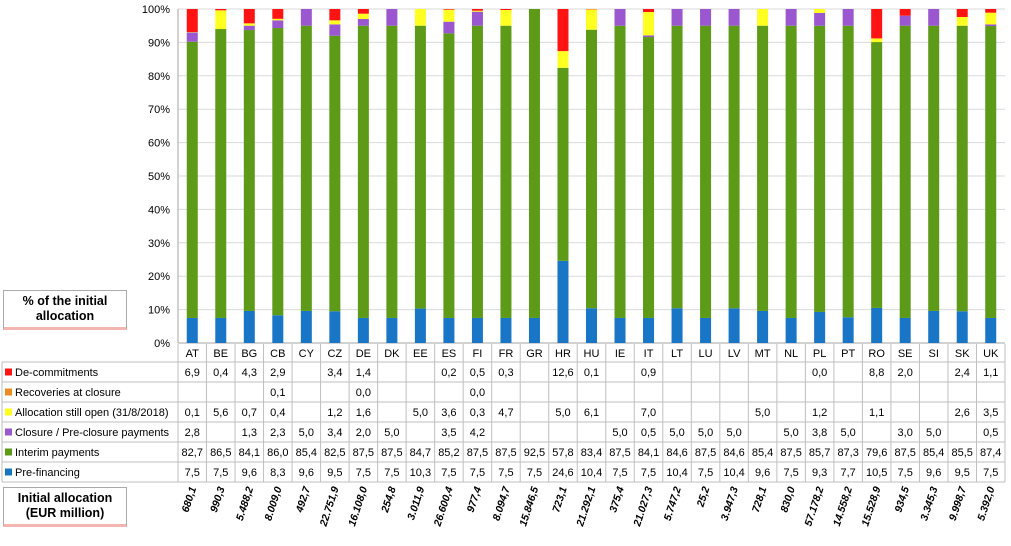 This screenshot has height=546, width=1011. What do you see at coordinates (416, 503) in the screenshot?
I see `allocation-value: 3.011,9` at bounding box center [416, 503].